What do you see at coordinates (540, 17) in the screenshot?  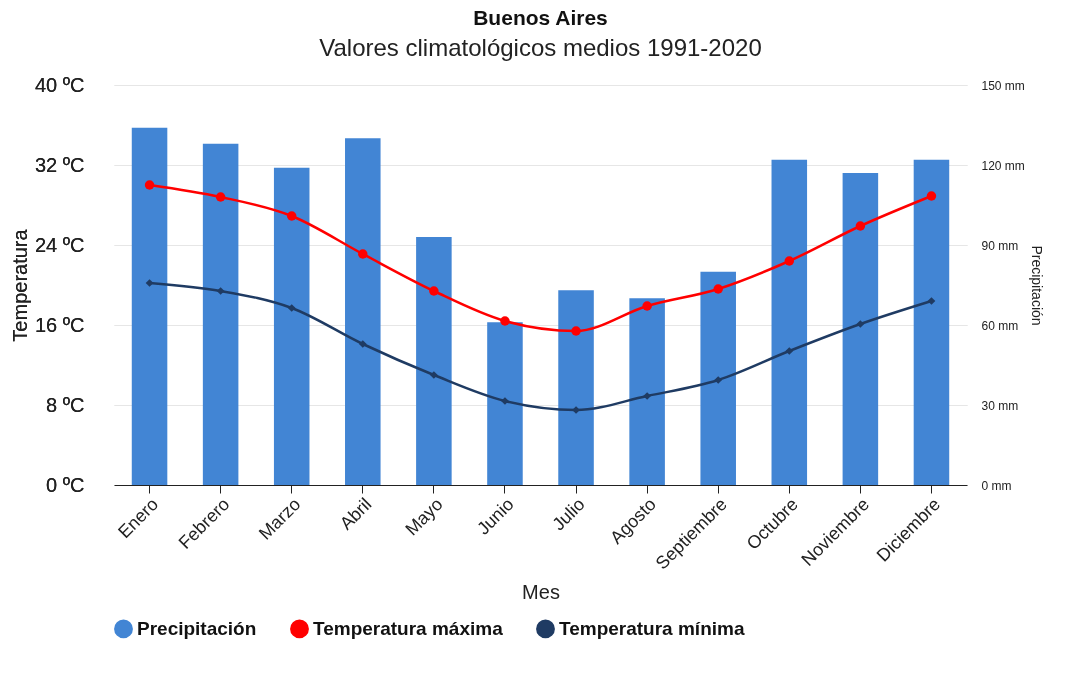 I see `chart-title: Buenos Aires` at bounding box center [540, 17].